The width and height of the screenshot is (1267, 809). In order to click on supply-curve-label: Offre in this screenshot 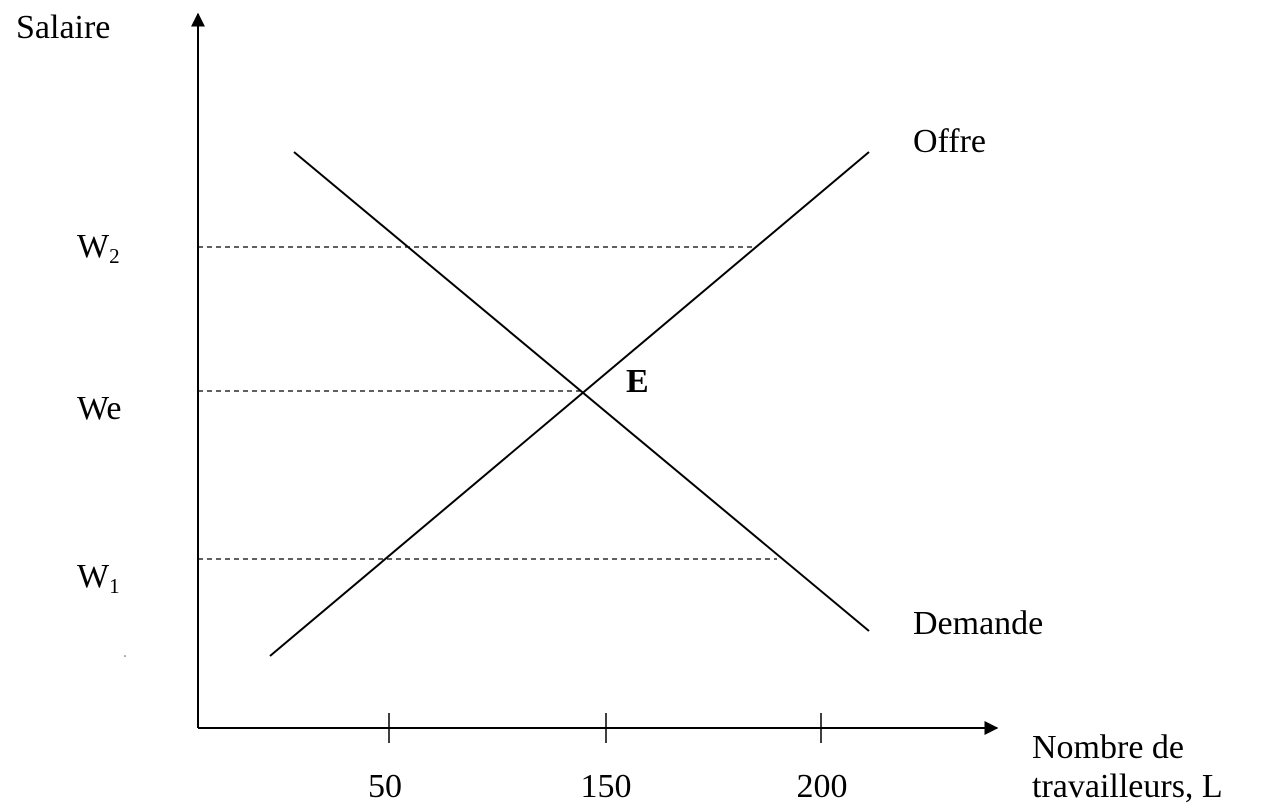, I will do `click(949, 141)`.